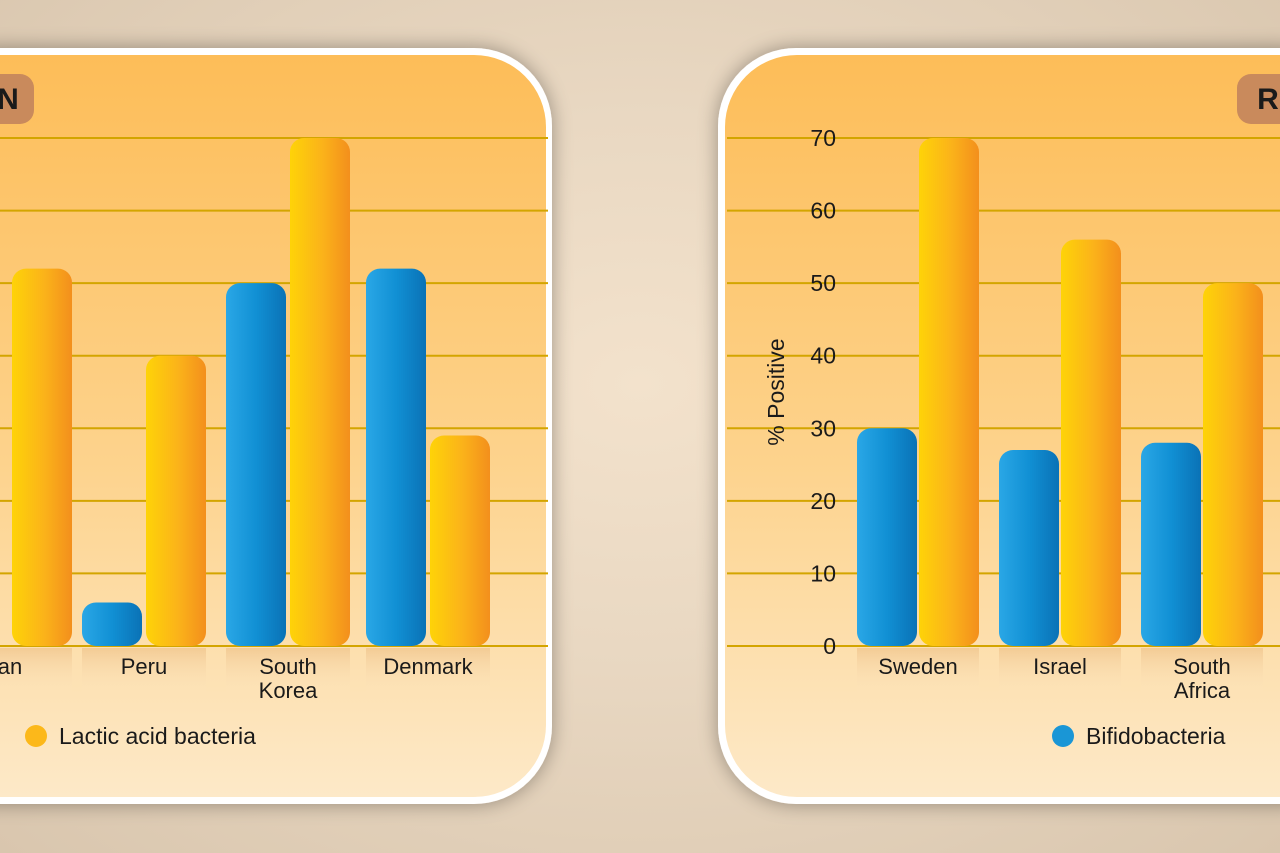  What do you see at coordinates (823, 283) in the screenshot?
I see `y-tick-label: 50` at bounding box center [823, 283].